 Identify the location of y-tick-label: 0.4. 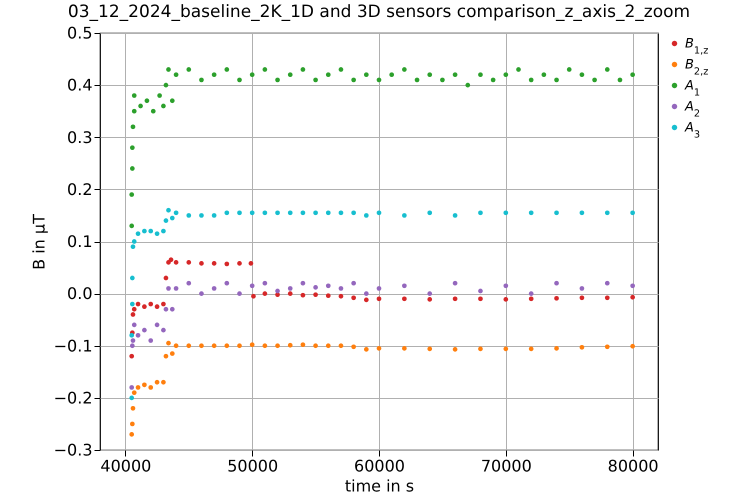
(79, 85).